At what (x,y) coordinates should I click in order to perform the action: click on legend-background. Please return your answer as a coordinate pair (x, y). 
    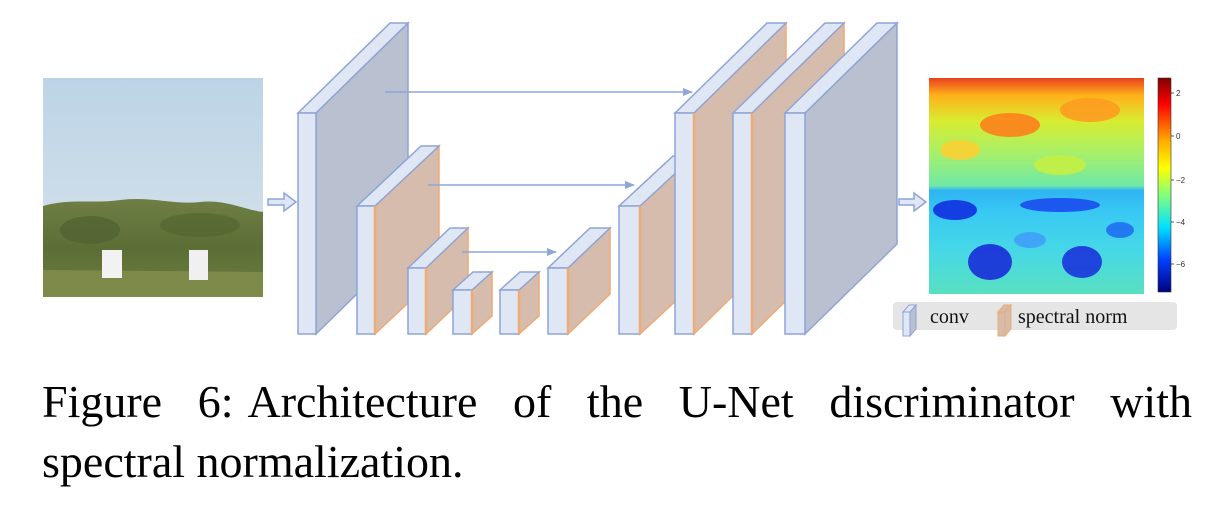
    Looking at the image, I should click on (1035, 316).